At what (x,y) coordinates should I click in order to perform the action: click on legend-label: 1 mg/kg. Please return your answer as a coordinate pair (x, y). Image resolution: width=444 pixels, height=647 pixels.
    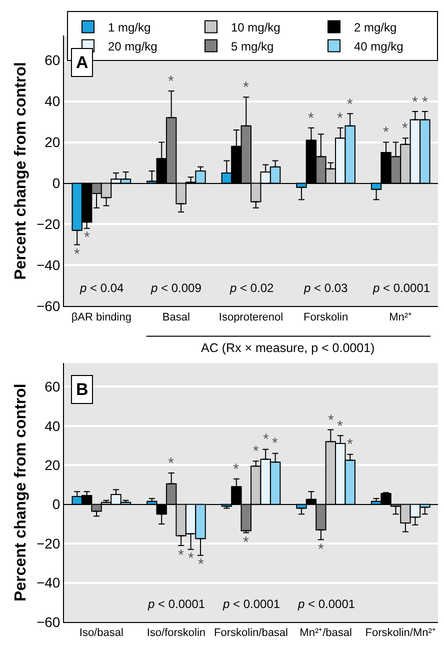
    Looking at the image, I should click on (129, 27).